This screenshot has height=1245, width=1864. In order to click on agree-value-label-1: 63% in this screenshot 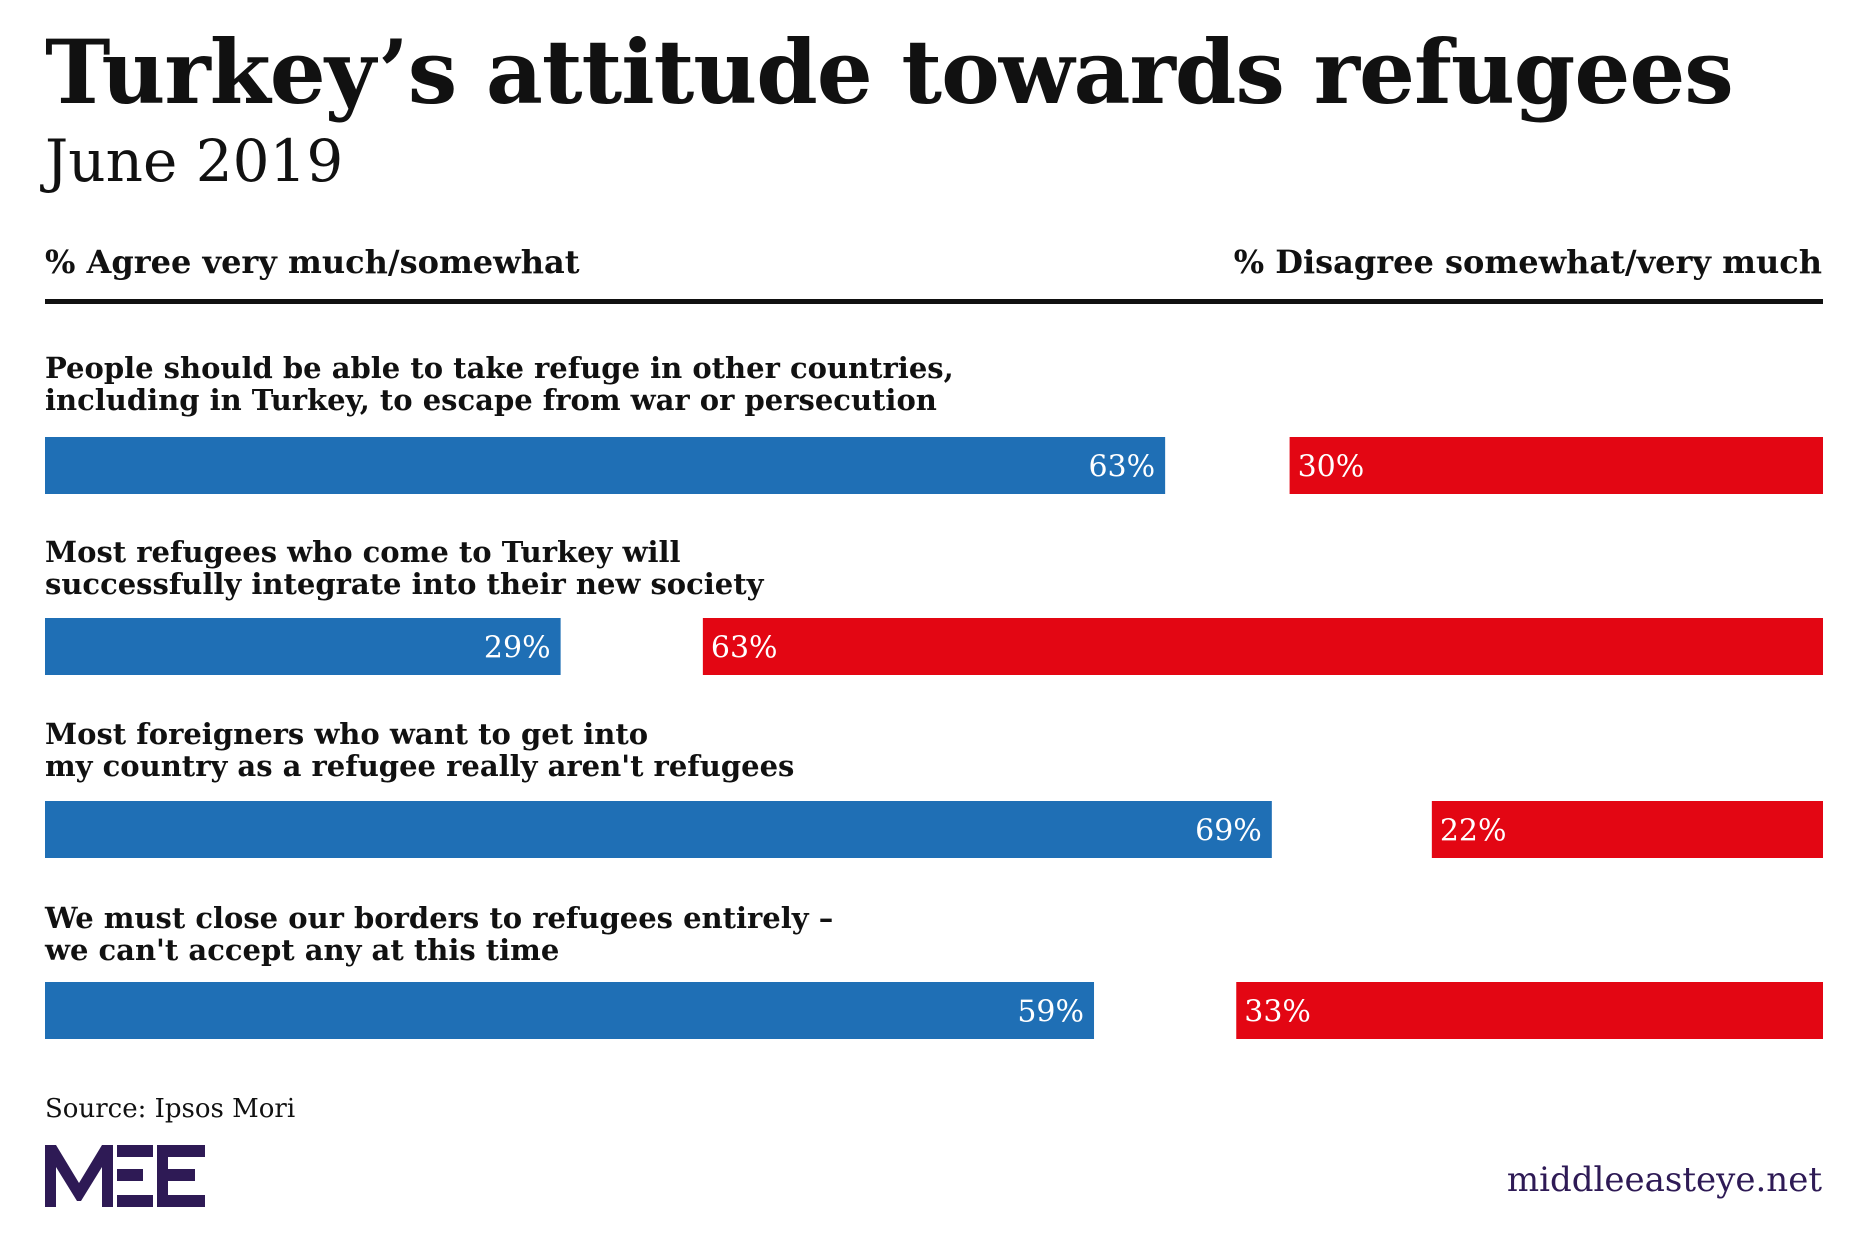, I will do `click(1121, 467)`.